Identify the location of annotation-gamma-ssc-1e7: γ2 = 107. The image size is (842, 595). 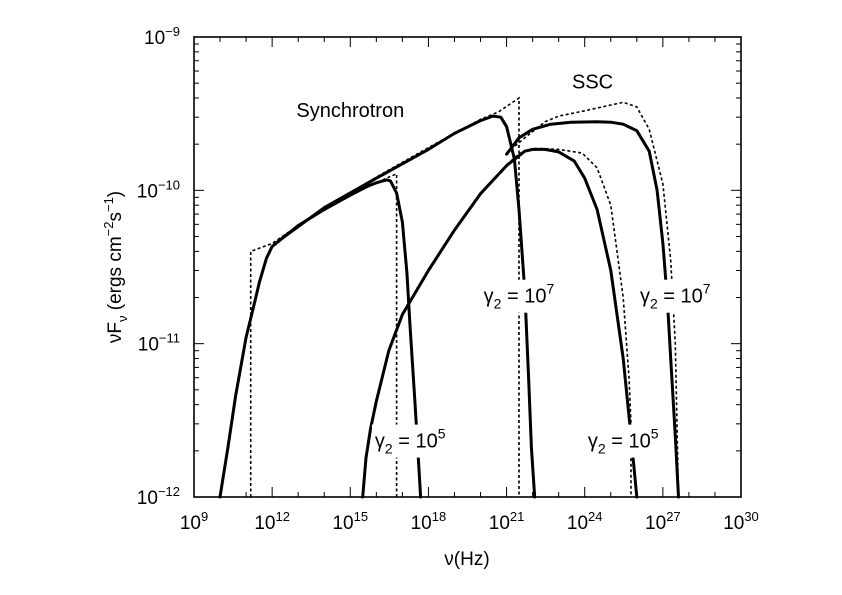
(675, 296).